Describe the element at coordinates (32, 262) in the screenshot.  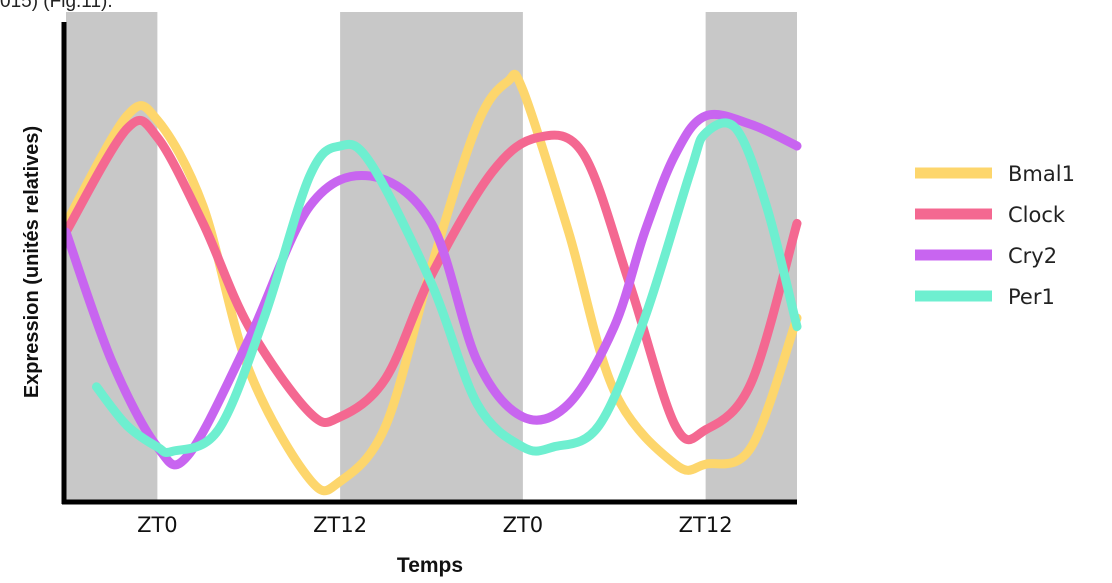
I see `y-axis-label: Expression (unités relatives)` at that location.